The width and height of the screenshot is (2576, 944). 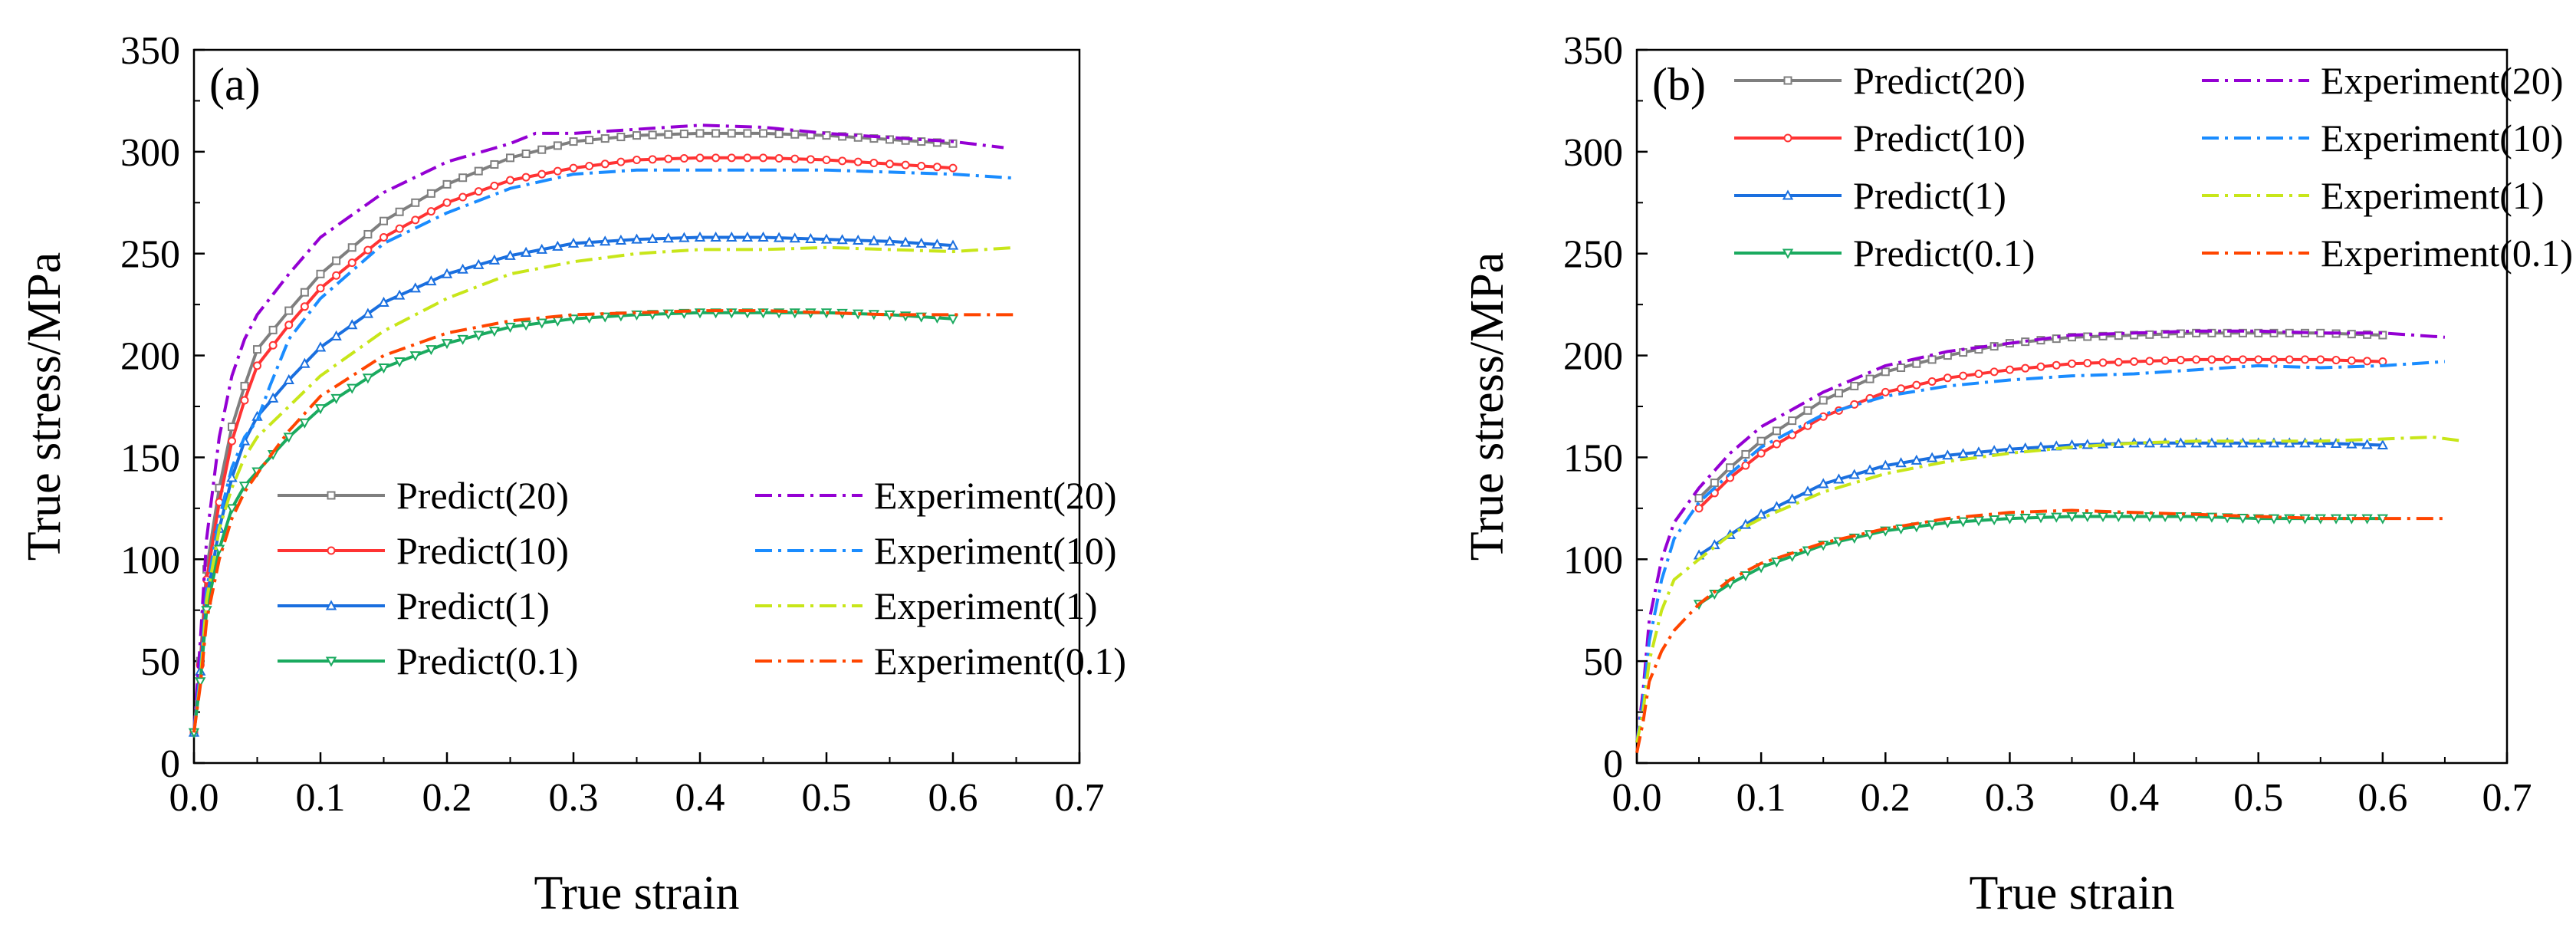 What do you see at coordinates (2443, 138) in the screenshot?
I see `chart-1-legend-label-experiment-10: Experiment(10)` at bounding box center [2443, 138].